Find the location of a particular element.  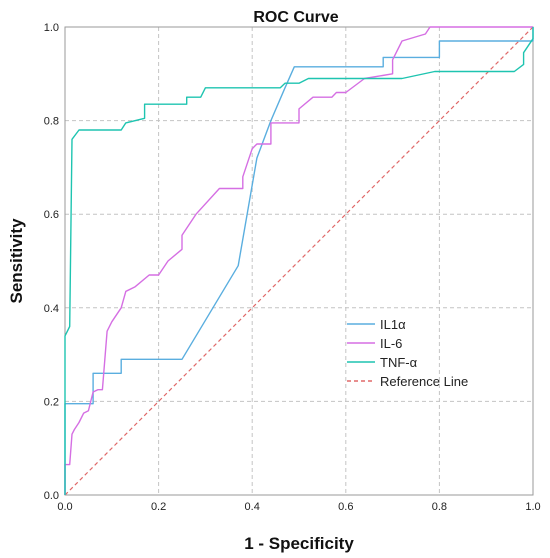

y-tick-label: 0.8 is located at coordinates (51, 122).